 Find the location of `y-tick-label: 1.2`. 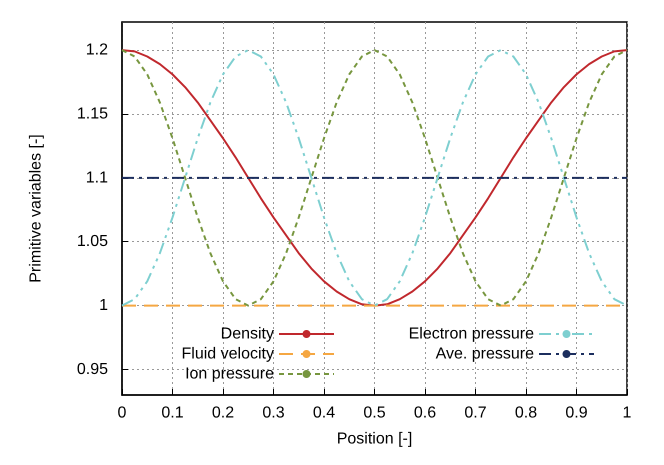

y-tick-label: 1.2 is located at coordinates (97, 50).